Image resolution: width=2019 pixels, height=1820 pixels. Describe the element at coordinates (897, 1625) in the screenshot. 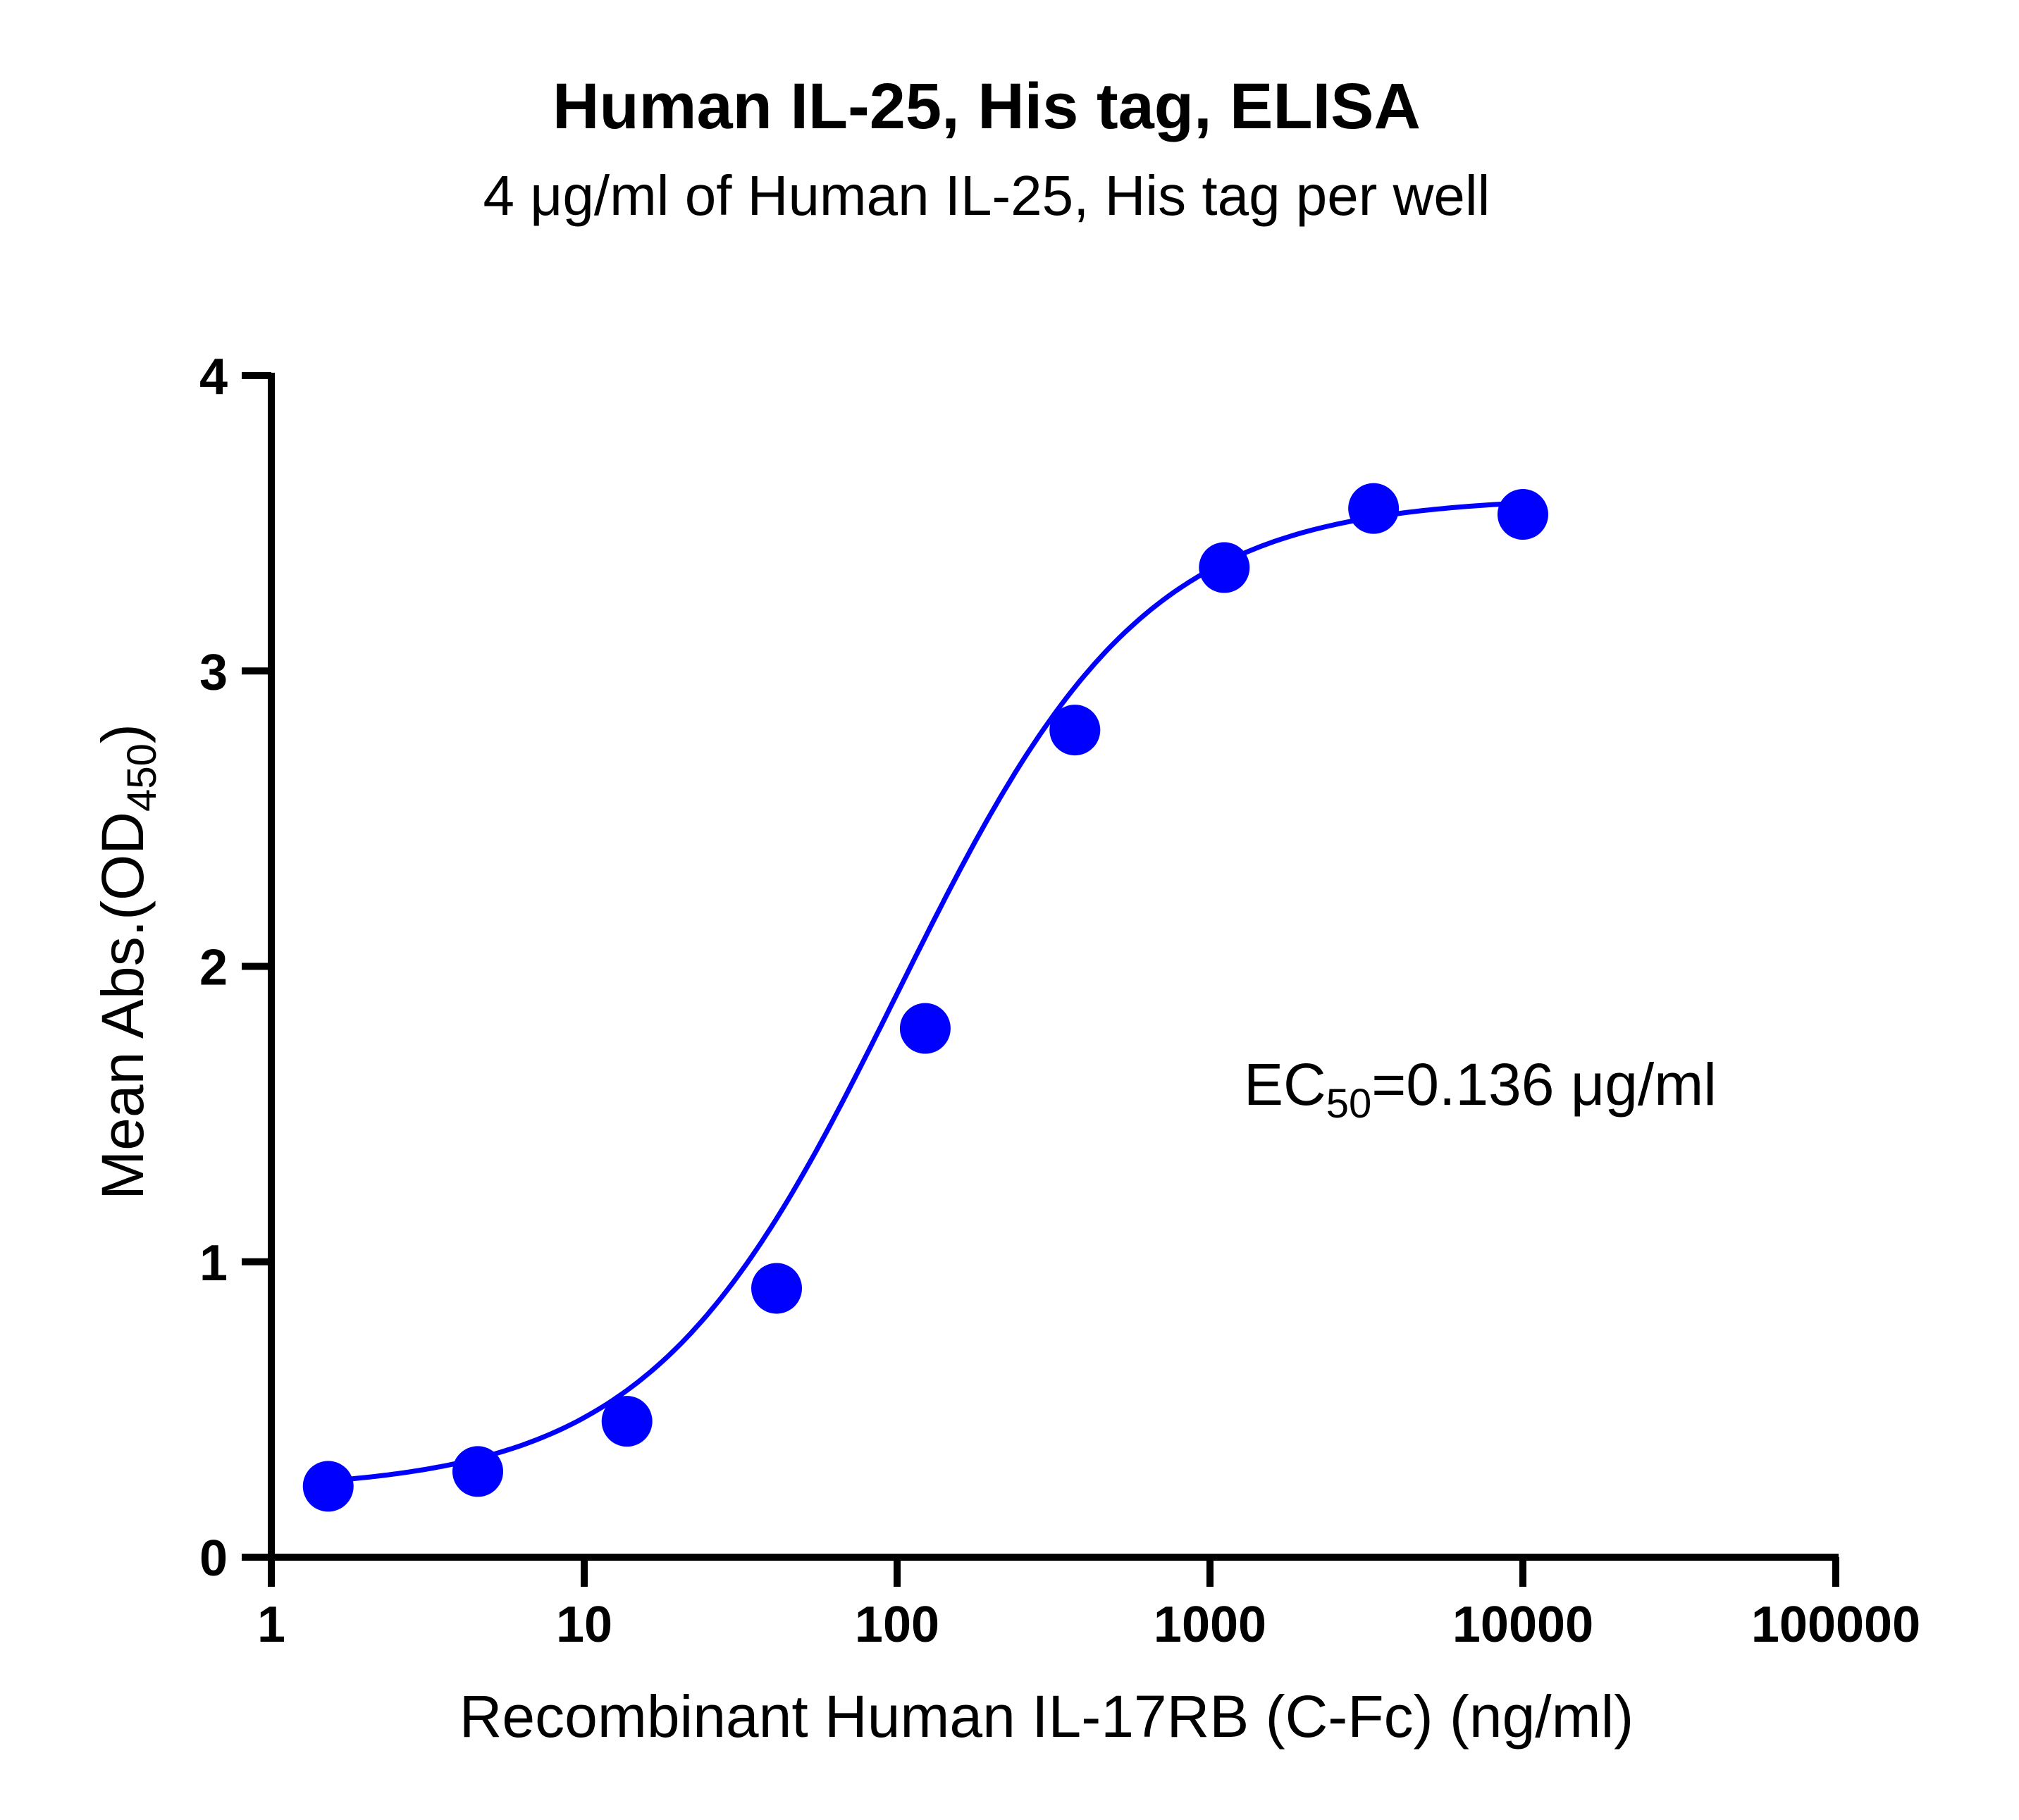

I see `x-tick-label: 100` at that location.